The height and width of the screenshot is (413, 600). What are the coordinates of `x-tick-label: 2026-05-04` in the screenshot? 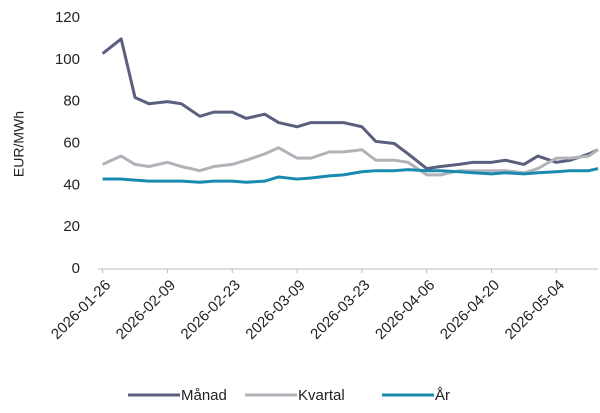 It's located at (535, 310).